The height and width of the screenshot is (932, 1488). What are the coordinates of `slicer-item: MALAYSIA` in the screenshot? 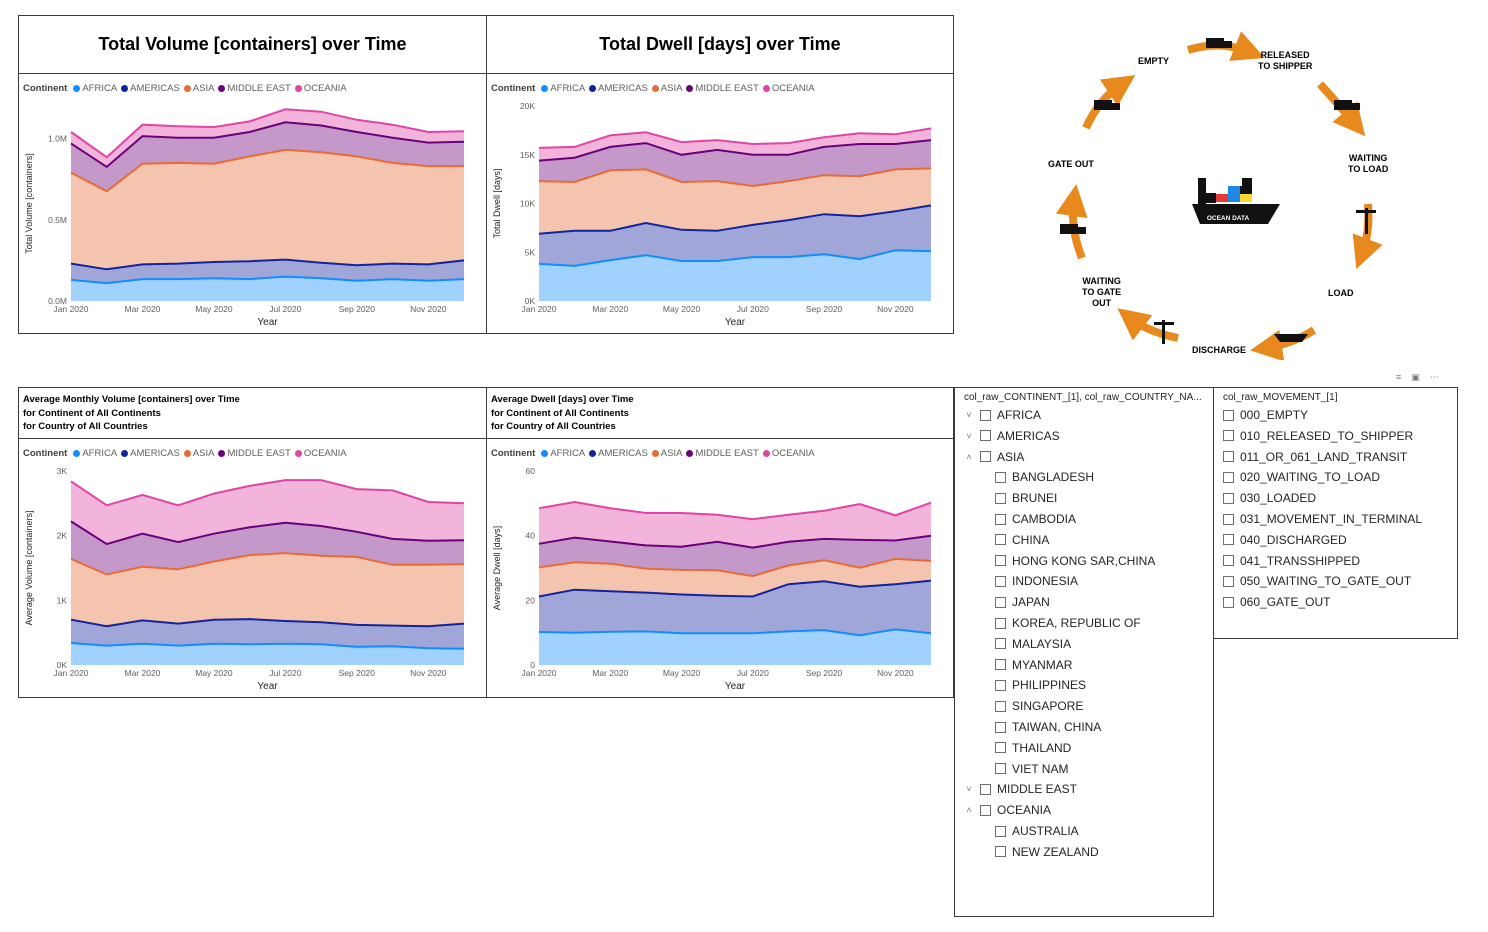 It's located at (1033, 644).